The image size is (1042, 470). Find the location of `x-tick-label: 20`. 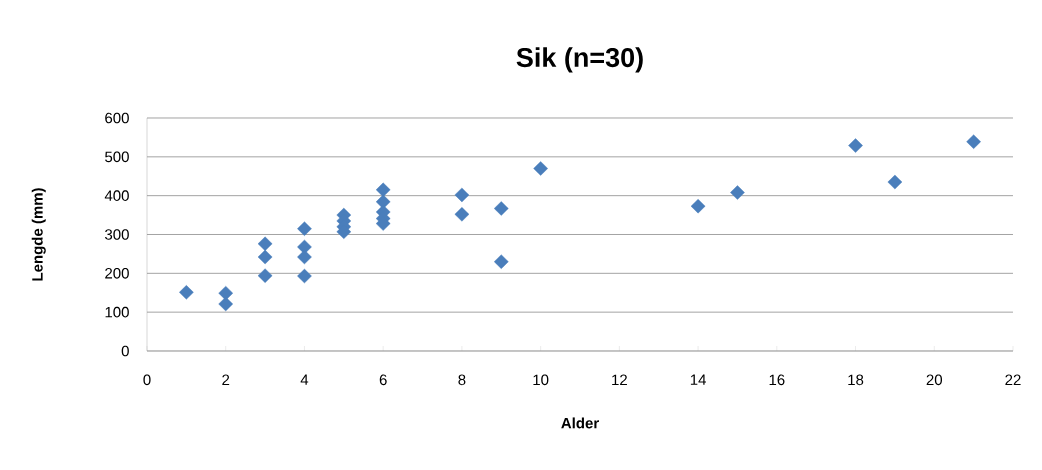

x-tick-label: 20 is located at coordinates (934, 380).